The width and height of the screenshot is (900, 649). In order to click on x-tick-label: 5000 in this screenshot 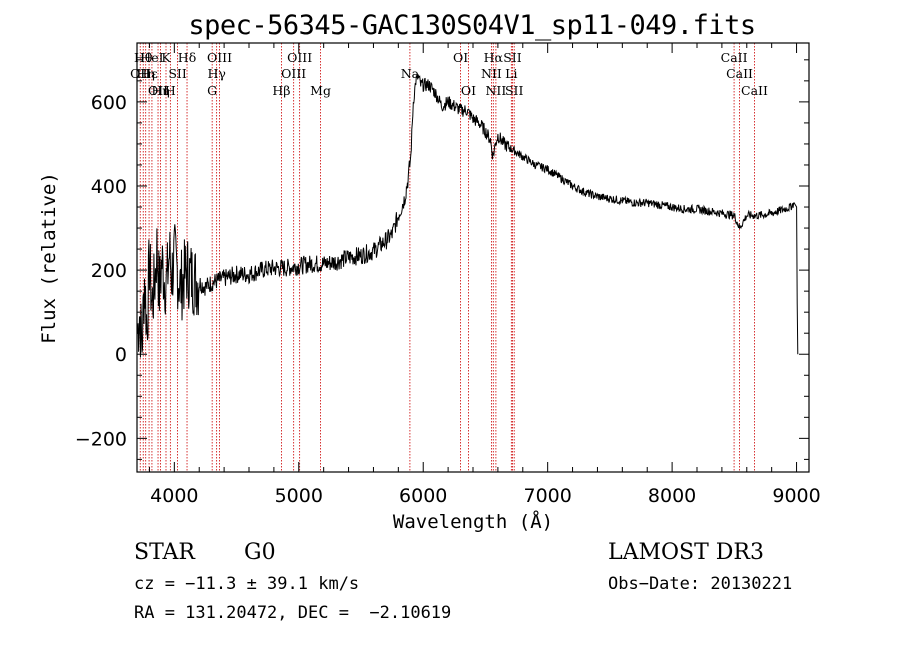, I will do `click(299, 496)`.